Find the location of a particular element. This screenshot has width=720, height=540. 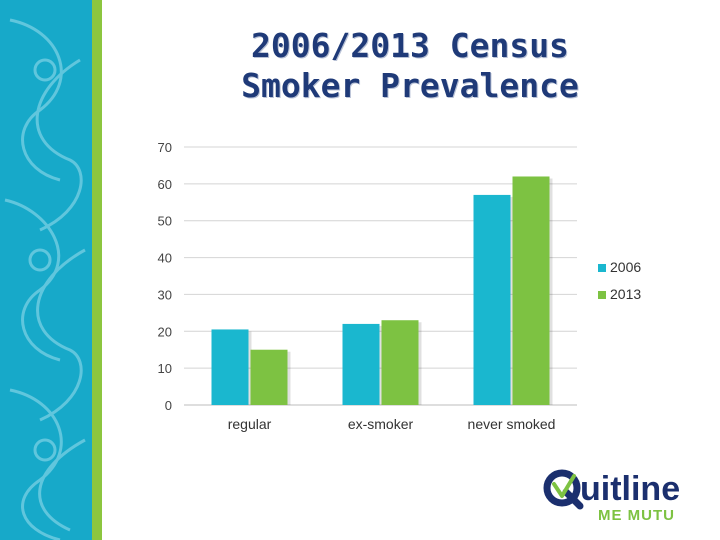

title-line-1: 2006/2013 Census is located at coordinates (410, 45).